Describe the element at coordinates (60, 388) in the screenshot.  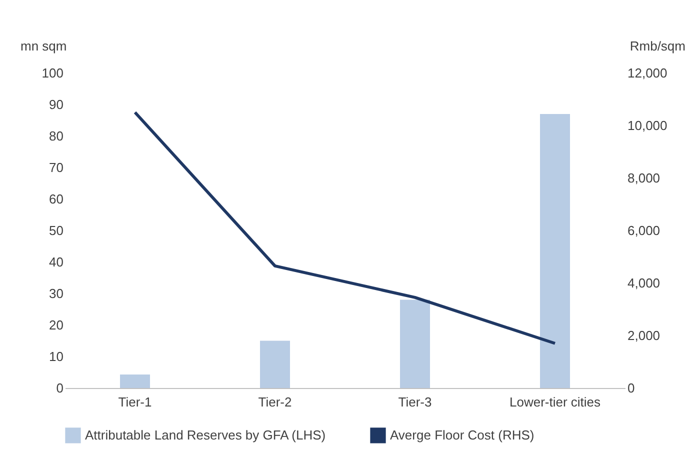
I see `y-tick-label: 0` at that location.